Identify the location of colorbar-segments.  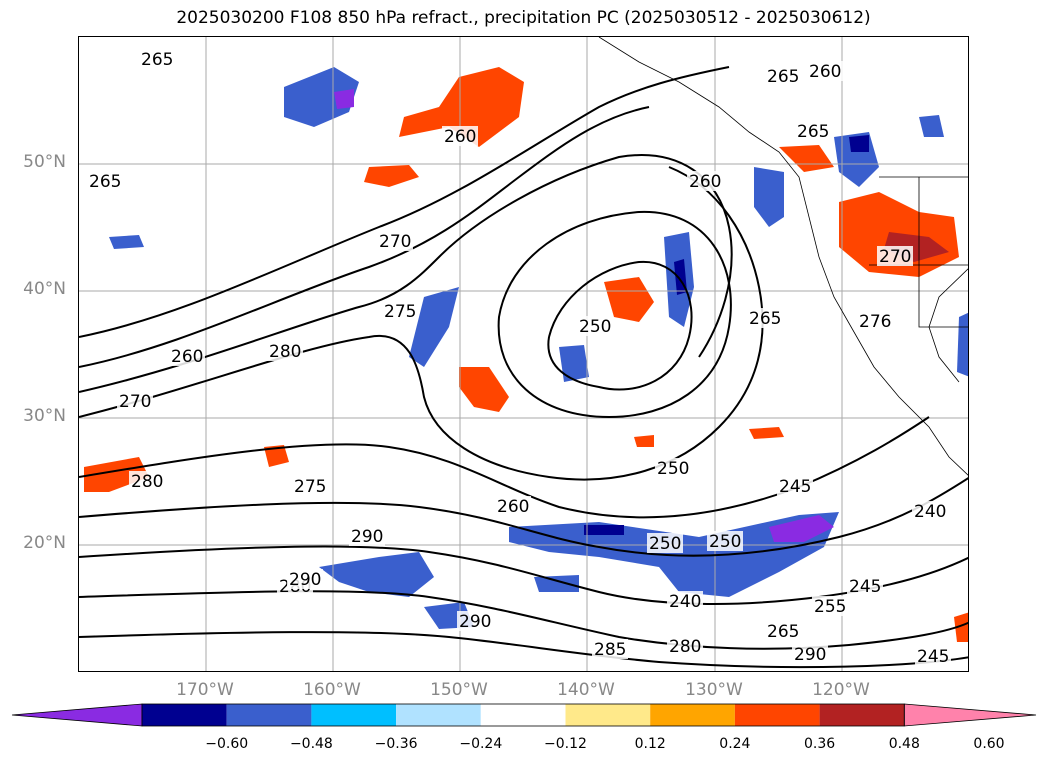
(524, 715).